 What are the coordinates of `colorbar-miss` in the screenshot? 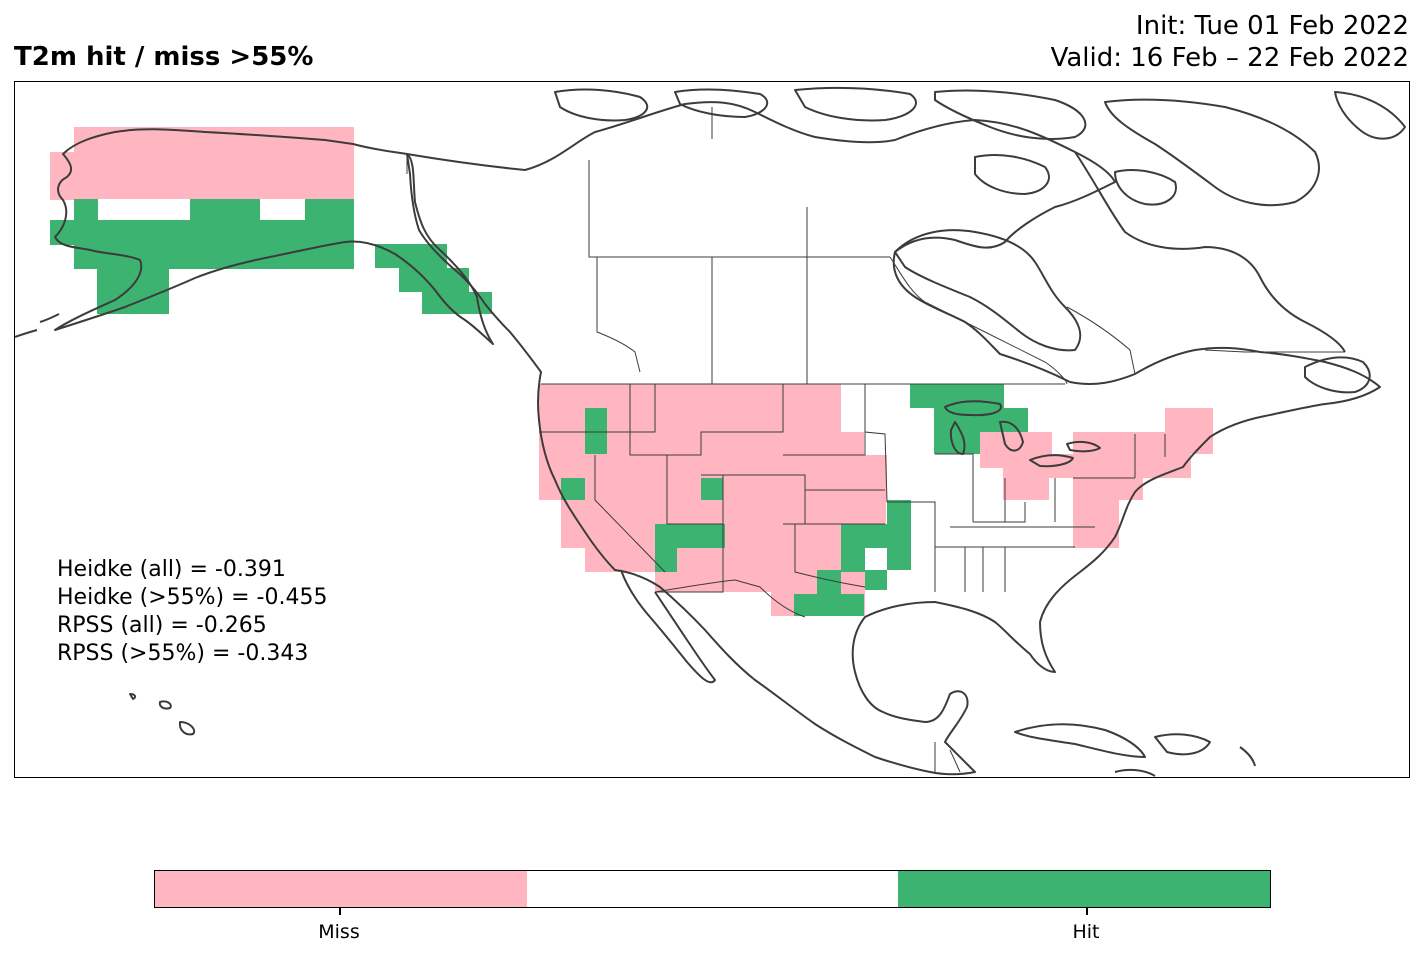 It's located at (341, 889).